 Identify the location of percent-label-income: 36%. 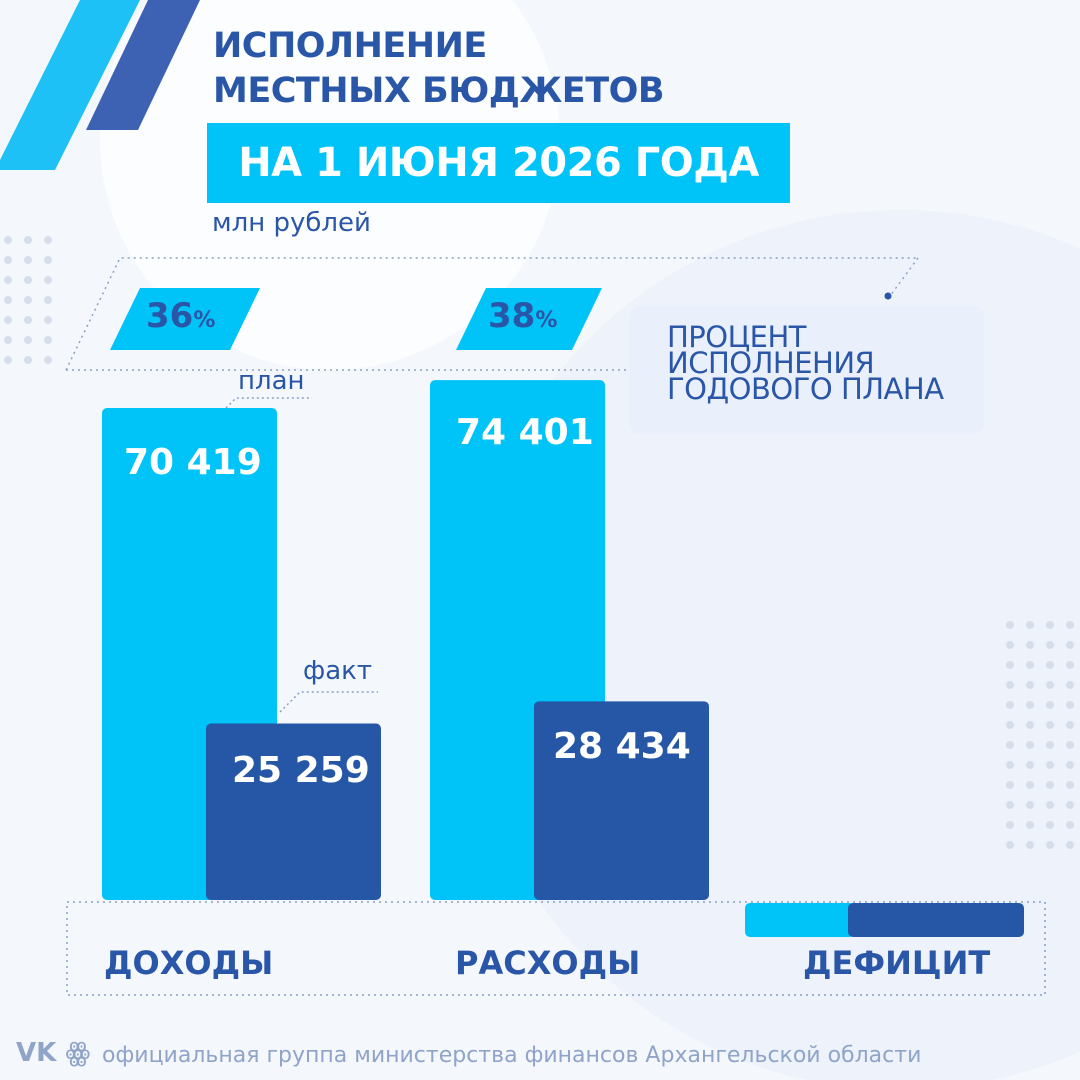
(180, 316).